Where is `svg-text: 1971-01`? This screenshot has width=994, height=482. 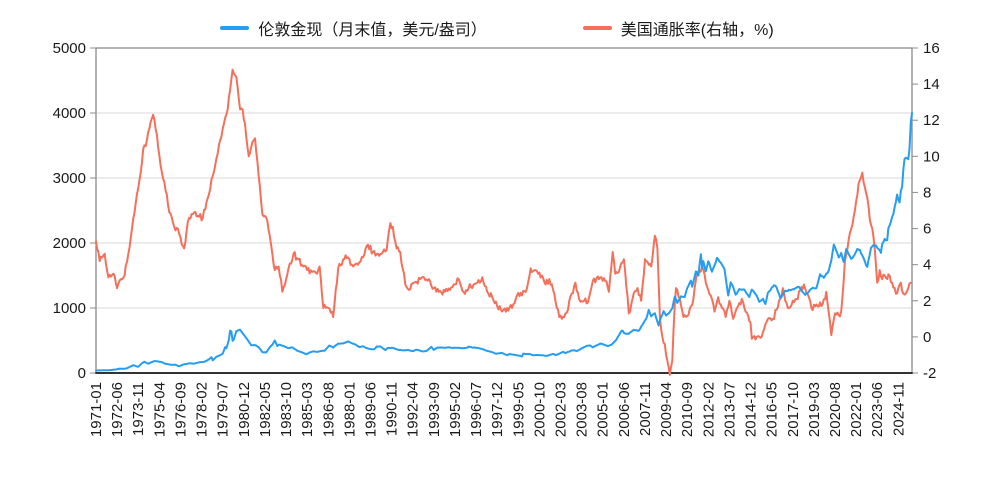
svg-text: 1971-01 is located at coordinates (96, 409).